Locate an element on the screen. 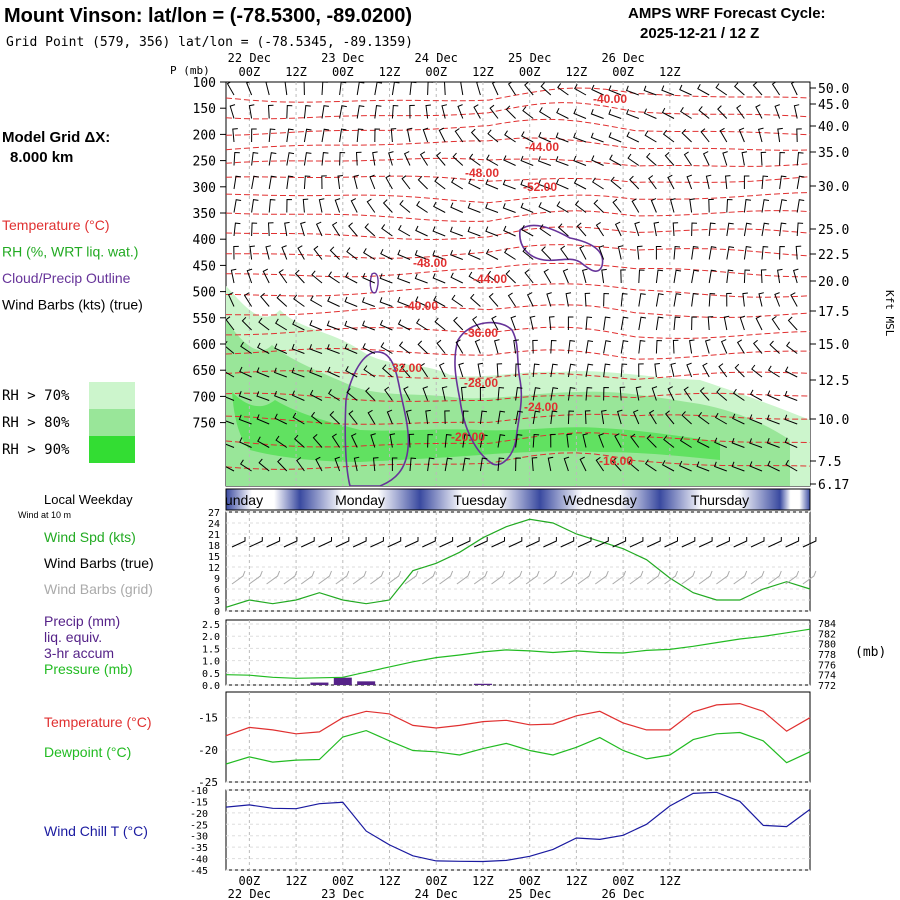 The height and width of the screenshot is (900, 900). weekday-label: Wednesday is located at coordinates (600, 500).